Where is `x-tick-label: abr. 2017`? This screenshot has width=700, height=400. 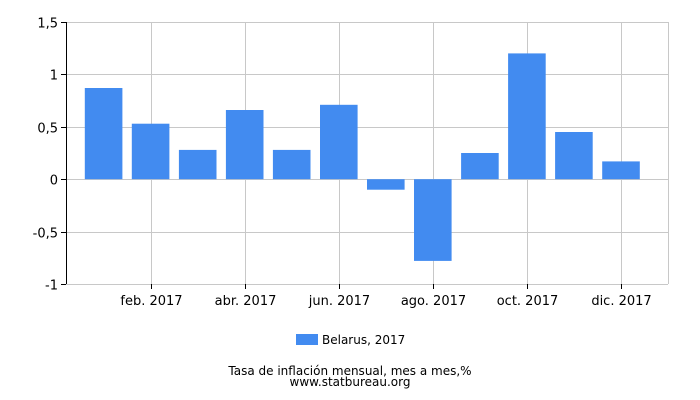
x-tick-label: abr. 2017 is located at coordinates (246, 301).